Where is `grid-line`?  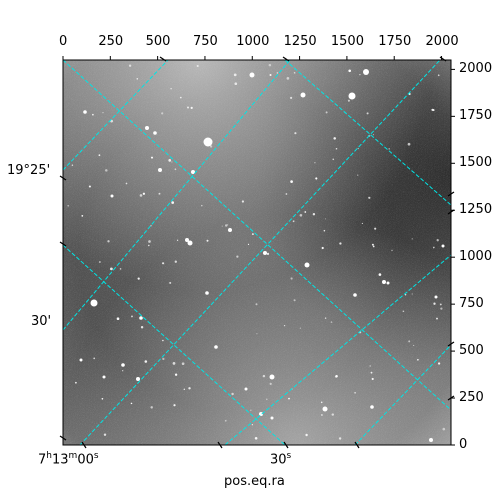
grid-line is located at coordinates (116, 115).